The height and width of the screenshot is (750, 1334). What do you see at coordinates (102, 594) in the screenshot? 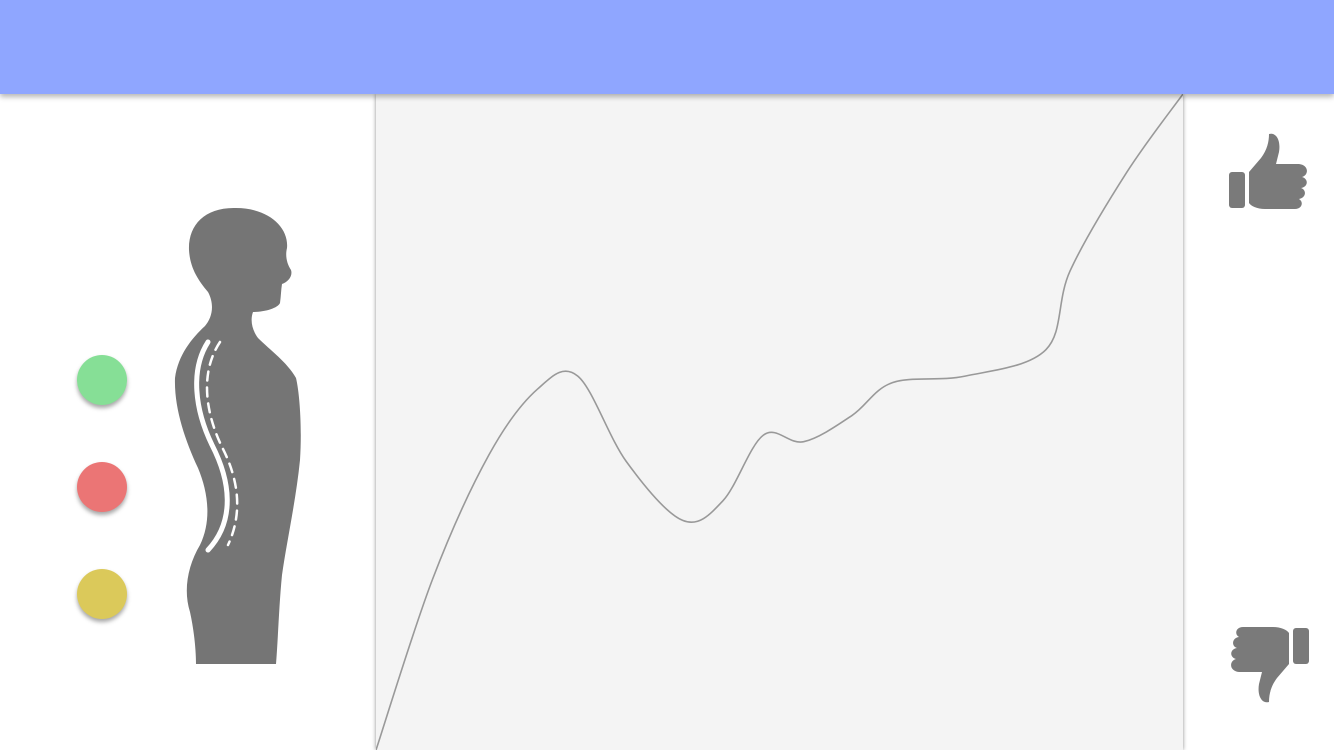
I see `warning-posture-indicator` at bounding box center [102, 594].